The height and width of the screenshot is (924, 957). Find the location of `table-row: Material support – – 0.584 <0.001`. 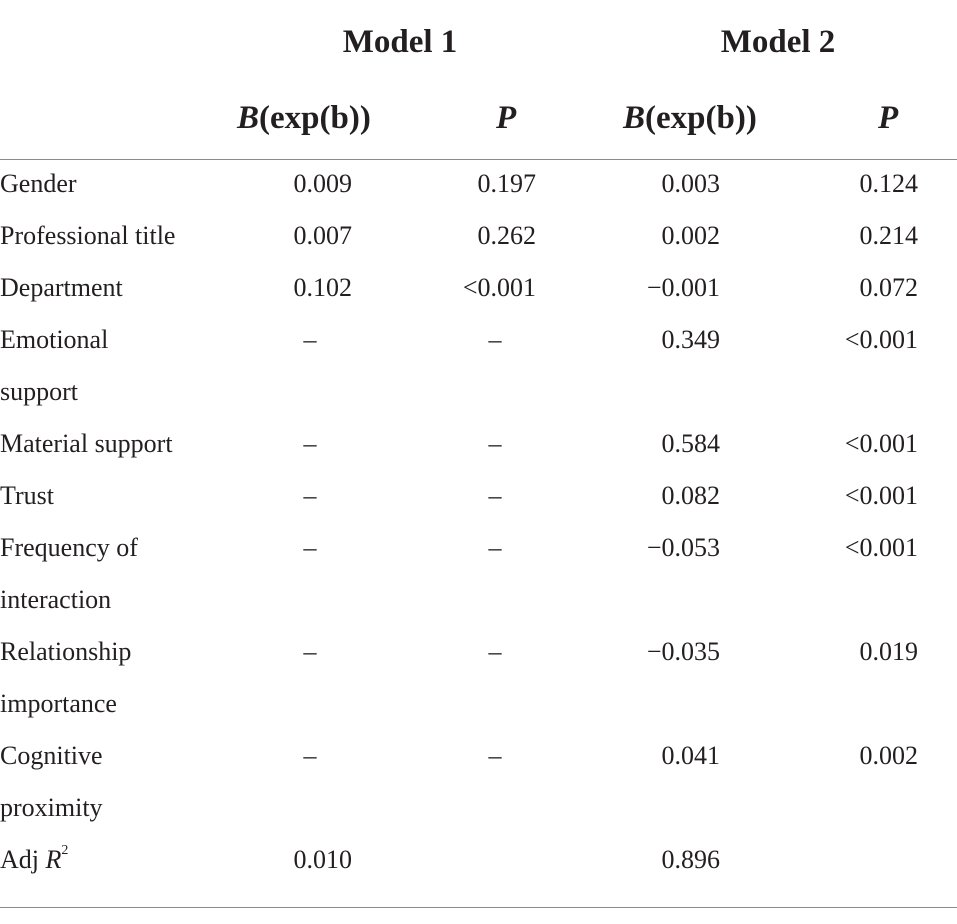

table-row: Material support – – 0.584 <0.001 is located at coordinates (478, 444).